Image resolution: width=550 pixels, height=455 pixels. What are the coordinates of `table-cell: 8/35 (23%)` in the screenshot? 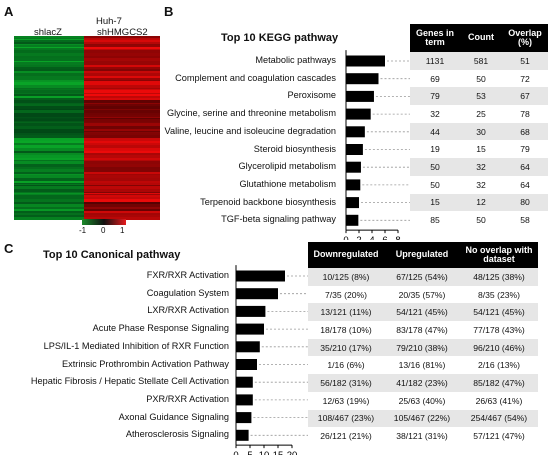 It's located at (499, 294).